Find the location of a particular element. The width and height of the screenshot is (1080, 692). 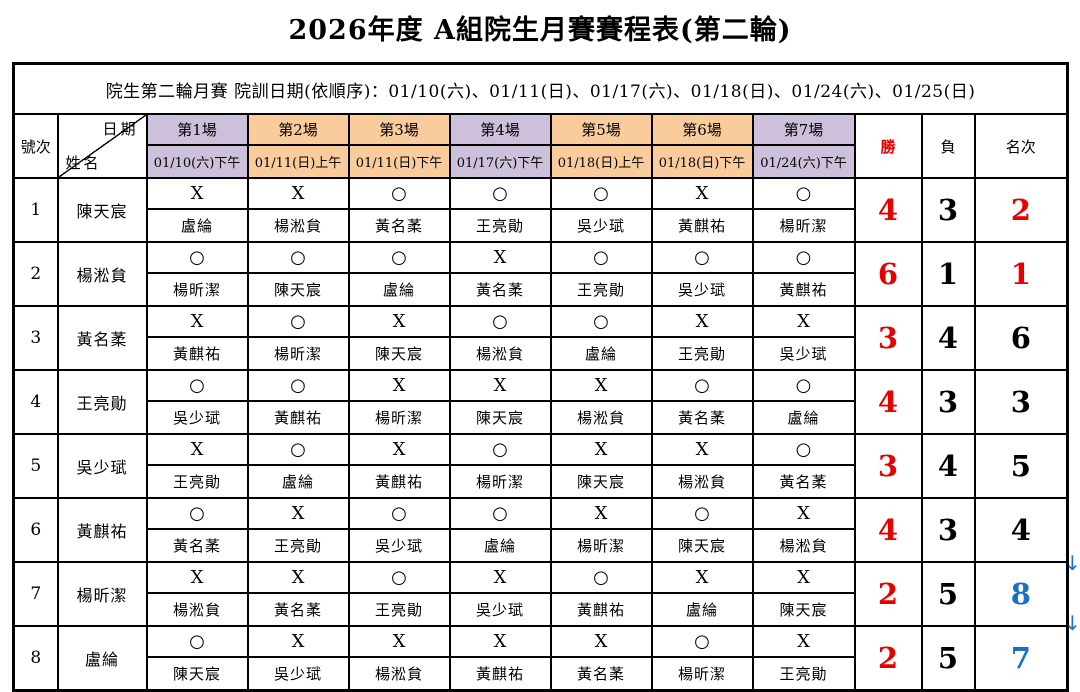

player-row: 2 楊淞貟 ○ ○ ○ X ○ ○ ○ 6 1 1 is located at coordinates (540, 274).